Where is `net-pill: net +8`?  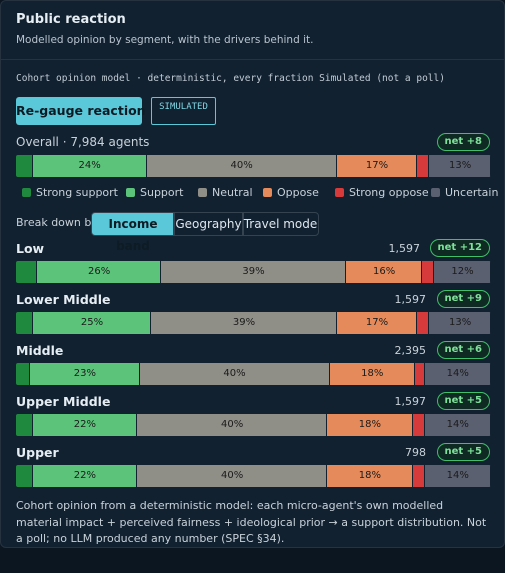
net-pill: net +8 is located at coordinates (463, 142).